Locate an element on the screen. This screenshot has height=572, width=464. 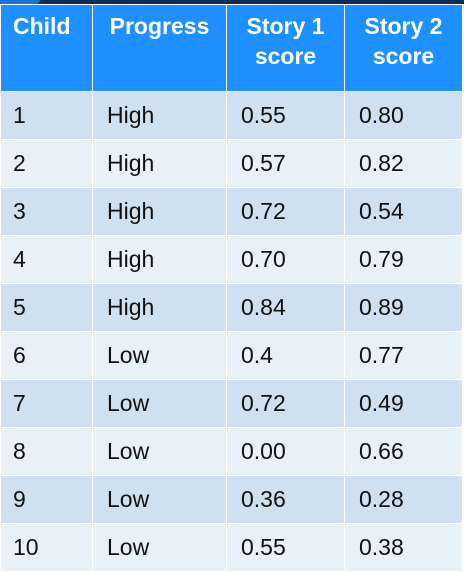
cell-story1: 0.70 is located at coordinates (285, 259).